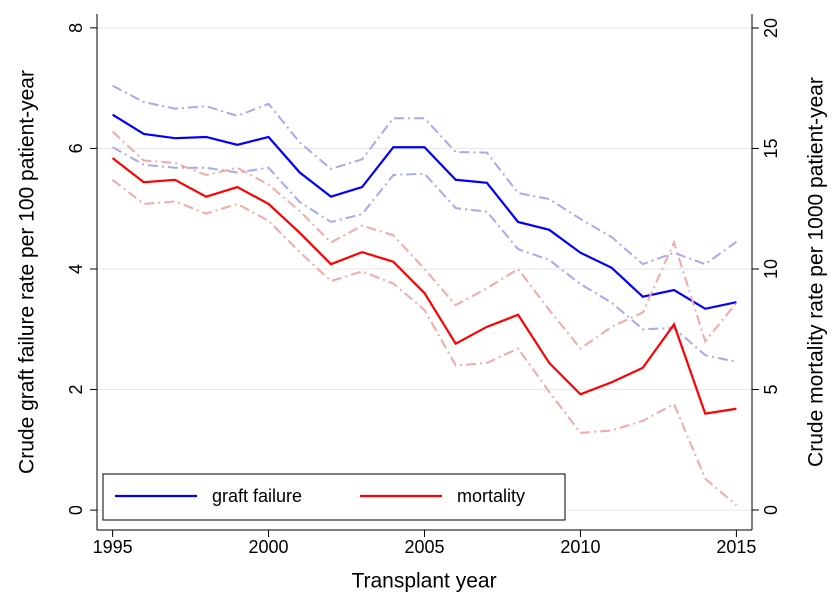 The width and height of the screenshot is (837, 611). I want to click on y2-tick-label: 10, so click(771, 269).